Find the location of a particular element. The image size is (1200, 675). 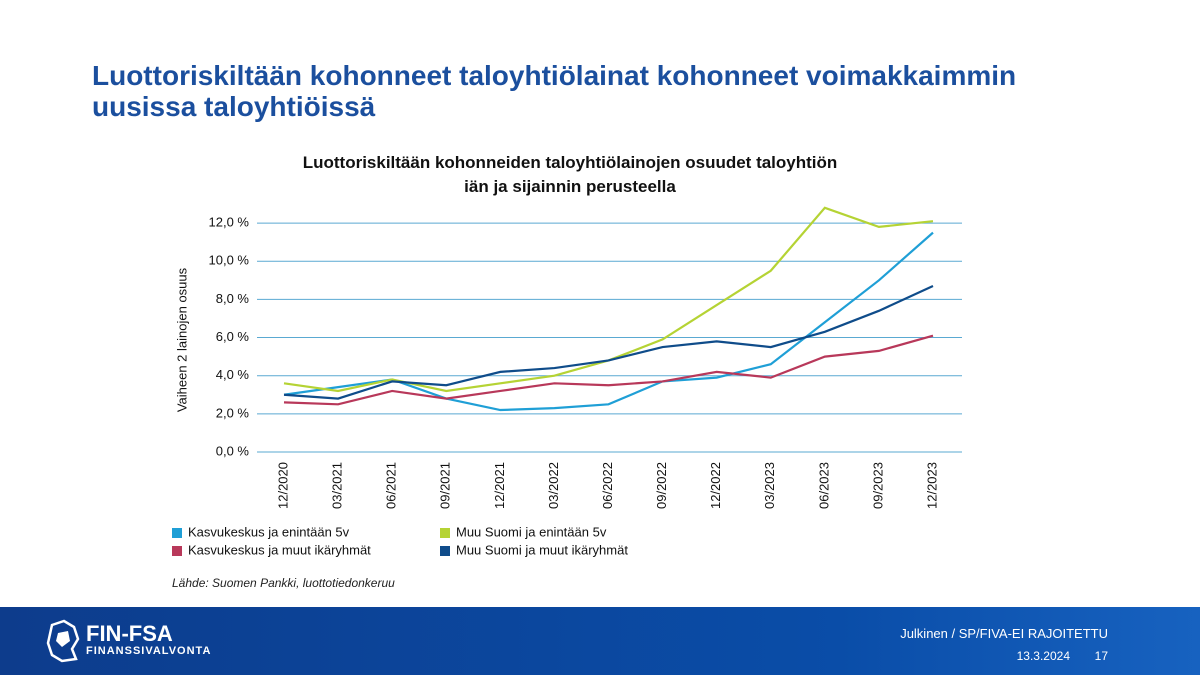

y-tick-label: 2,0 % is located at coordinates (233, 412).